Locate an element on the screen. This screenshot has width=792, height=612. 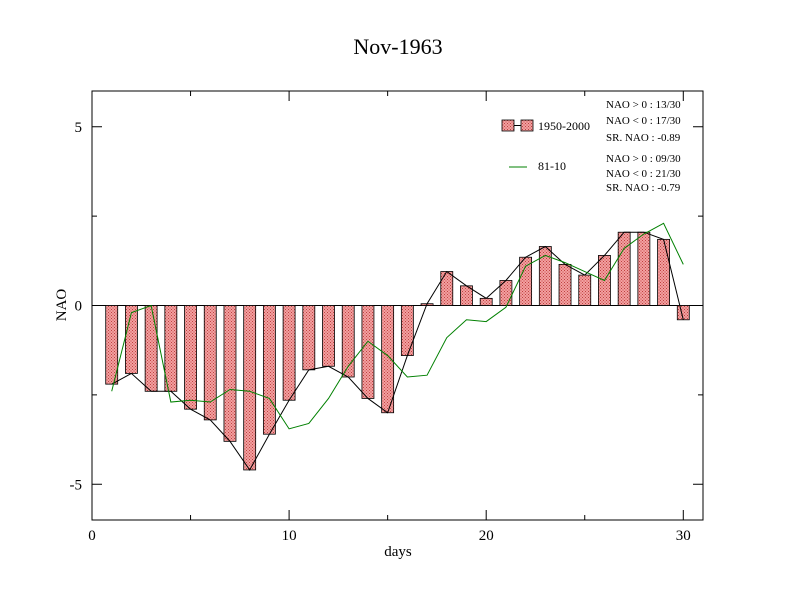
y-tick-label: 5 is located at coordinates (79, 128).